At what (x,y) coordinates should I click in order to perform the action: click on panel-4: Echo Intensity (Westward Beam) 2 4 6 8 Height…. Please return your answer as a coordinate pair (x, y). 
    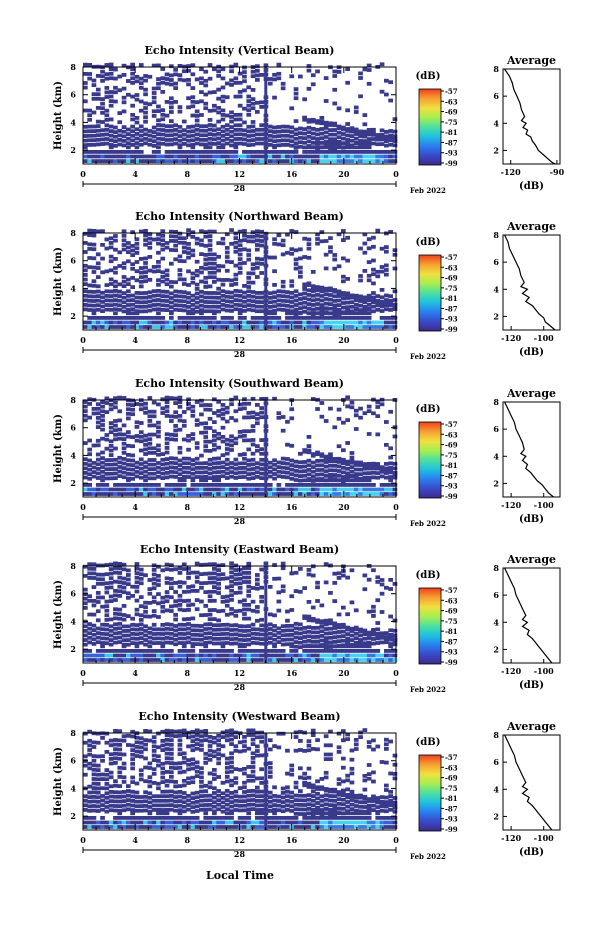
    Looking at the image, I should click on (307, 785).